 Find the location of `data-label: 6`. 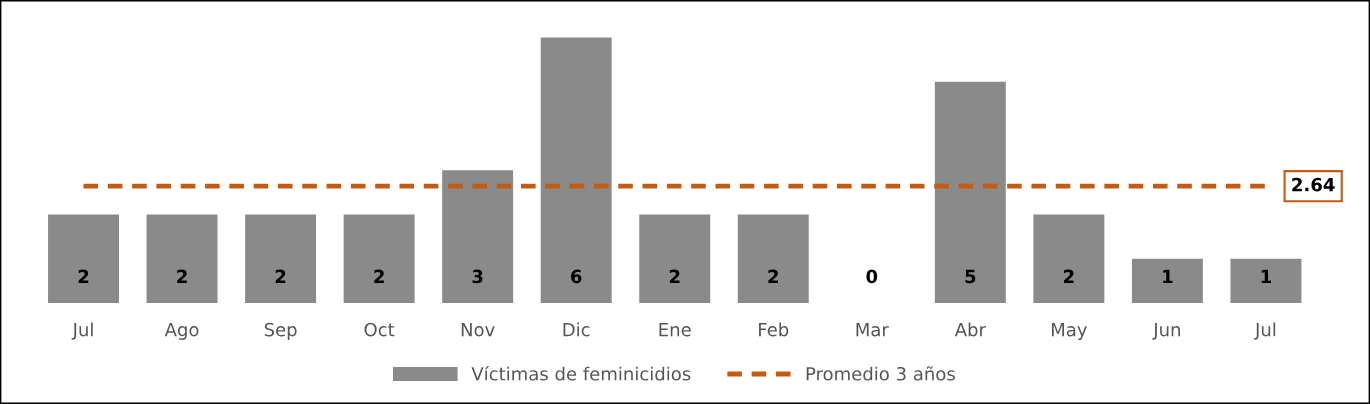

data-label: 6 is located at coordinates (576, 276).